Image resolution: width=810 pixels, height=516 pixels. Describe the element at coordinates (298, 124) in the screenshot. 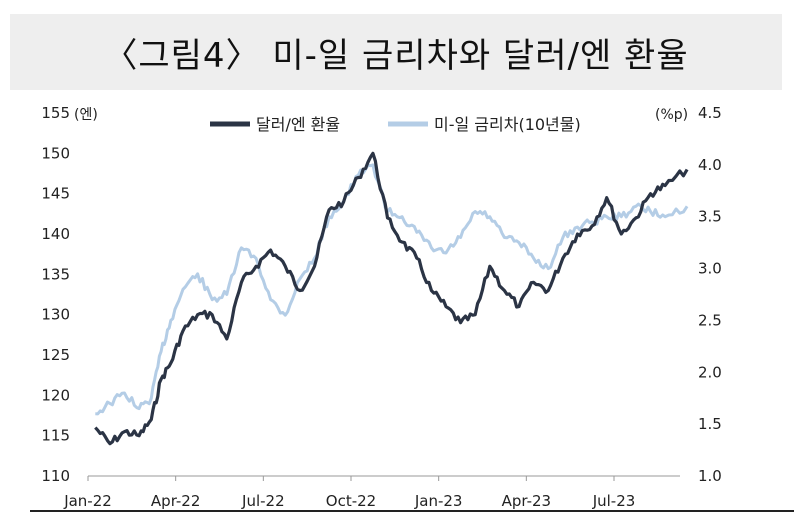

I see `legend-label: 달러/엔 환율` at that location.